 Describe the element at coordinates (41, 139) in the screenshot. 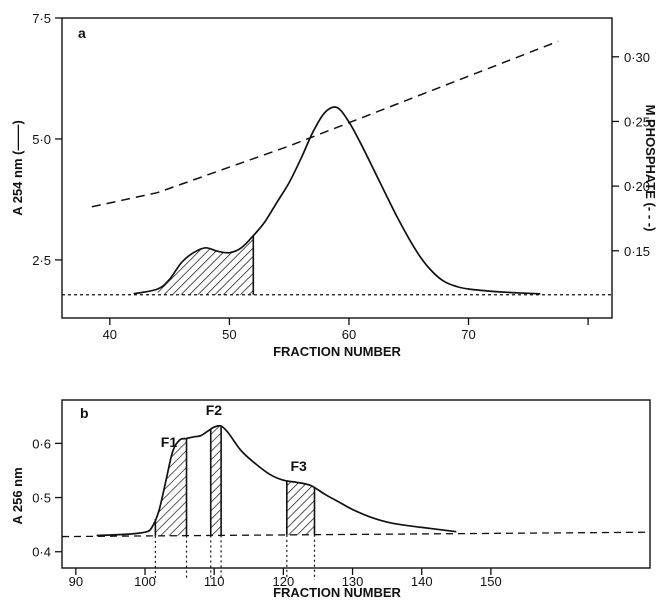

I see `y-tick-label-a: 5·0` at that location.